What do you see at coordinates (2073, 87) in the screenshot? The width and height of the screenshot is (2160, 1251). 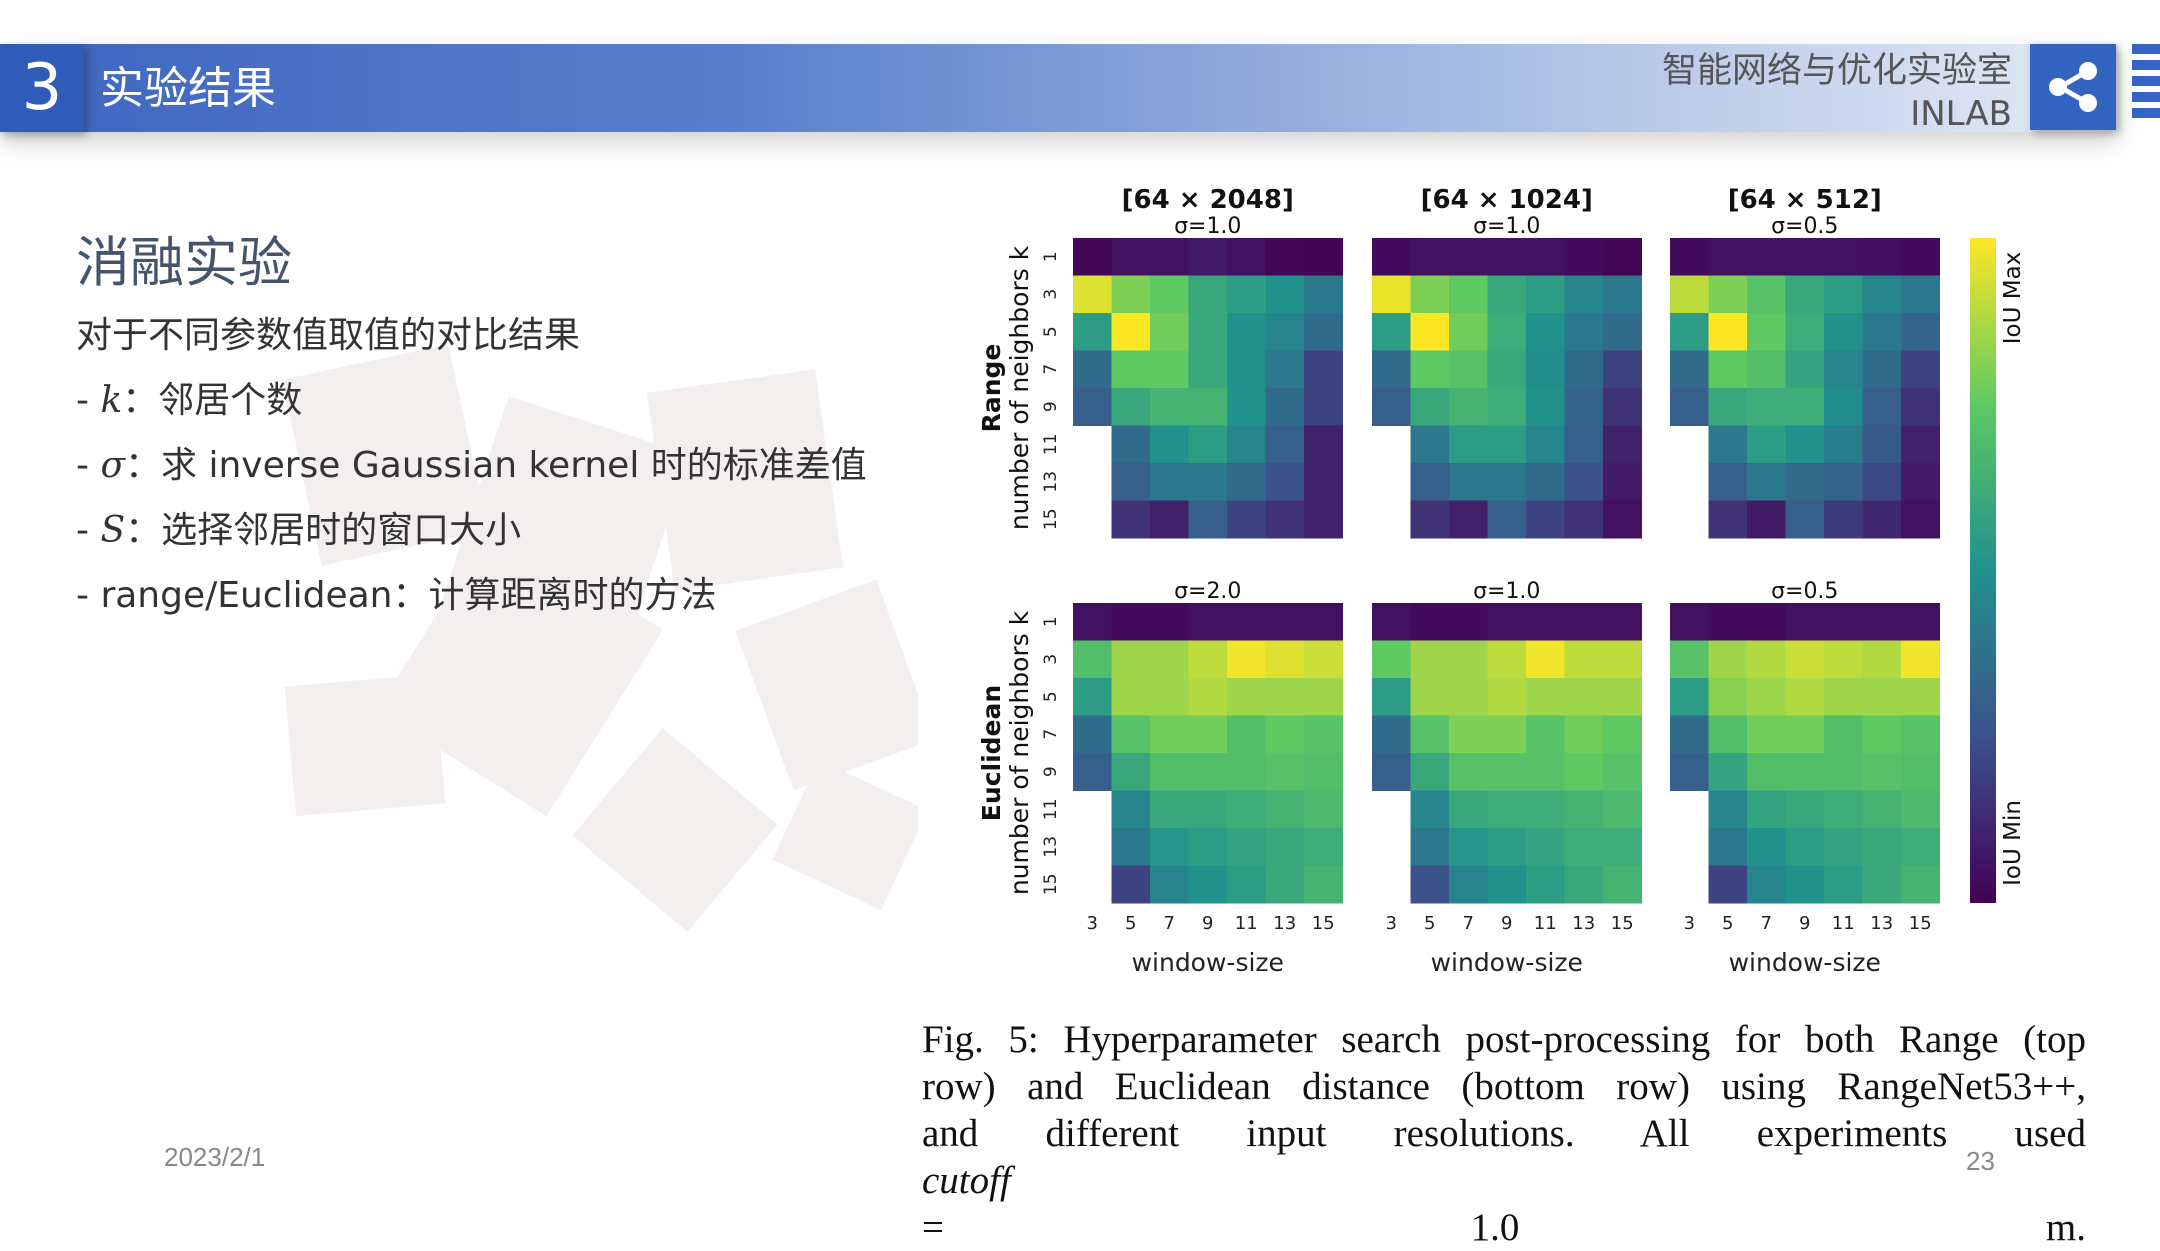 I see `share-button` at bounding box center [2073, 87].